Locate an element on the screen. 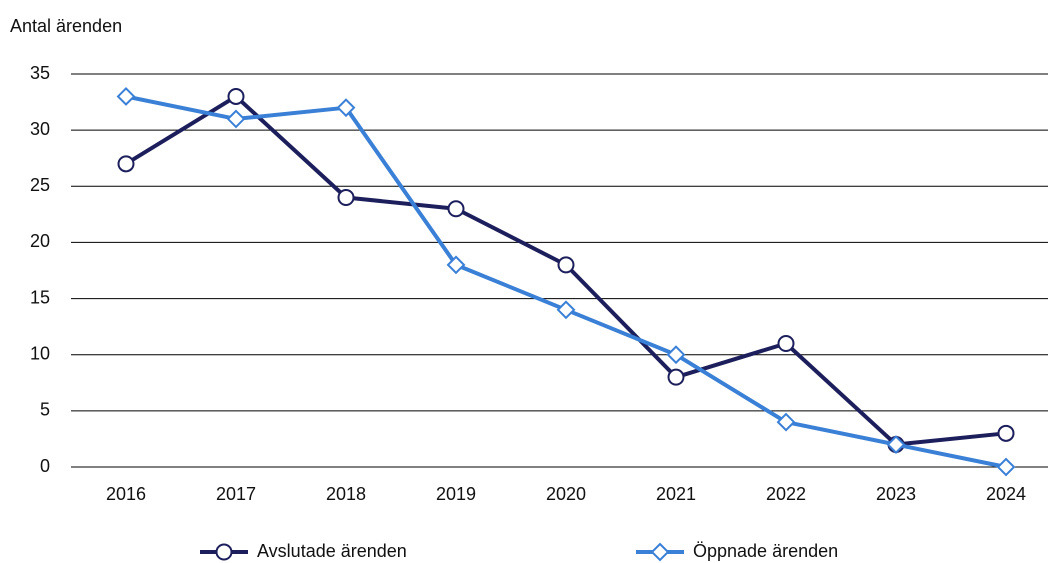  x-tick-label: 2018 is located at coordinates (346, 494).